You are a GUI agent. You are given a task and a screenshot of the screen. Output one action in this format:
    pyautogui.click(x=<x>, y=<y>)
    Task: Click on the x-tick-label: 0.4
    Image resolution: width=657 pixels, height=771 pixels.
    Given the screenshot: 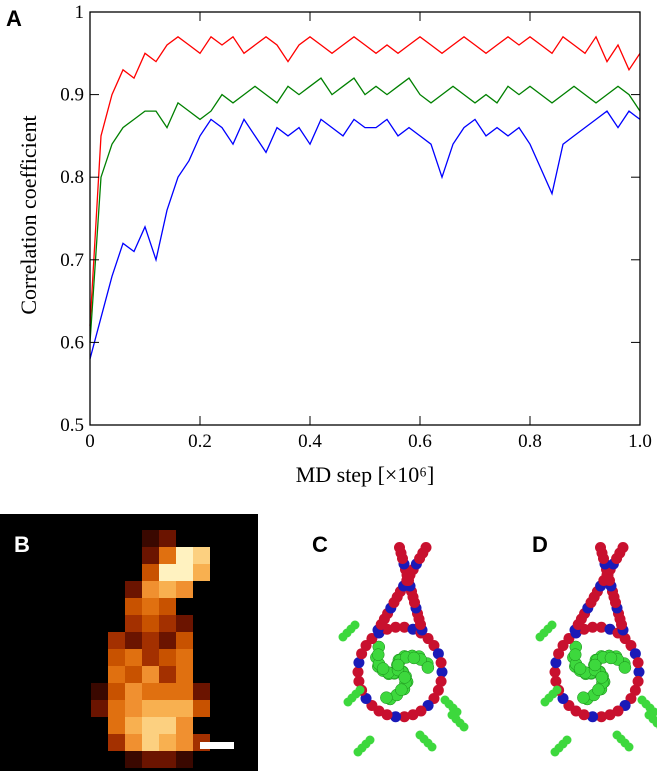 What is the action you would take?
    pyautogui.click(x=310, y=441)
    